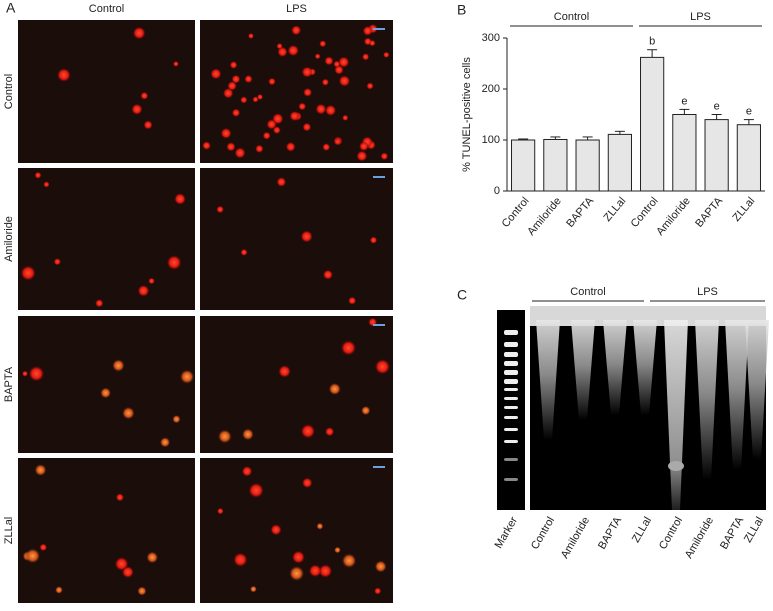 Image resolution: width=773 pixels, height=611 pixels. I want to click on lane-label: Amiloride, so click(575, 538).